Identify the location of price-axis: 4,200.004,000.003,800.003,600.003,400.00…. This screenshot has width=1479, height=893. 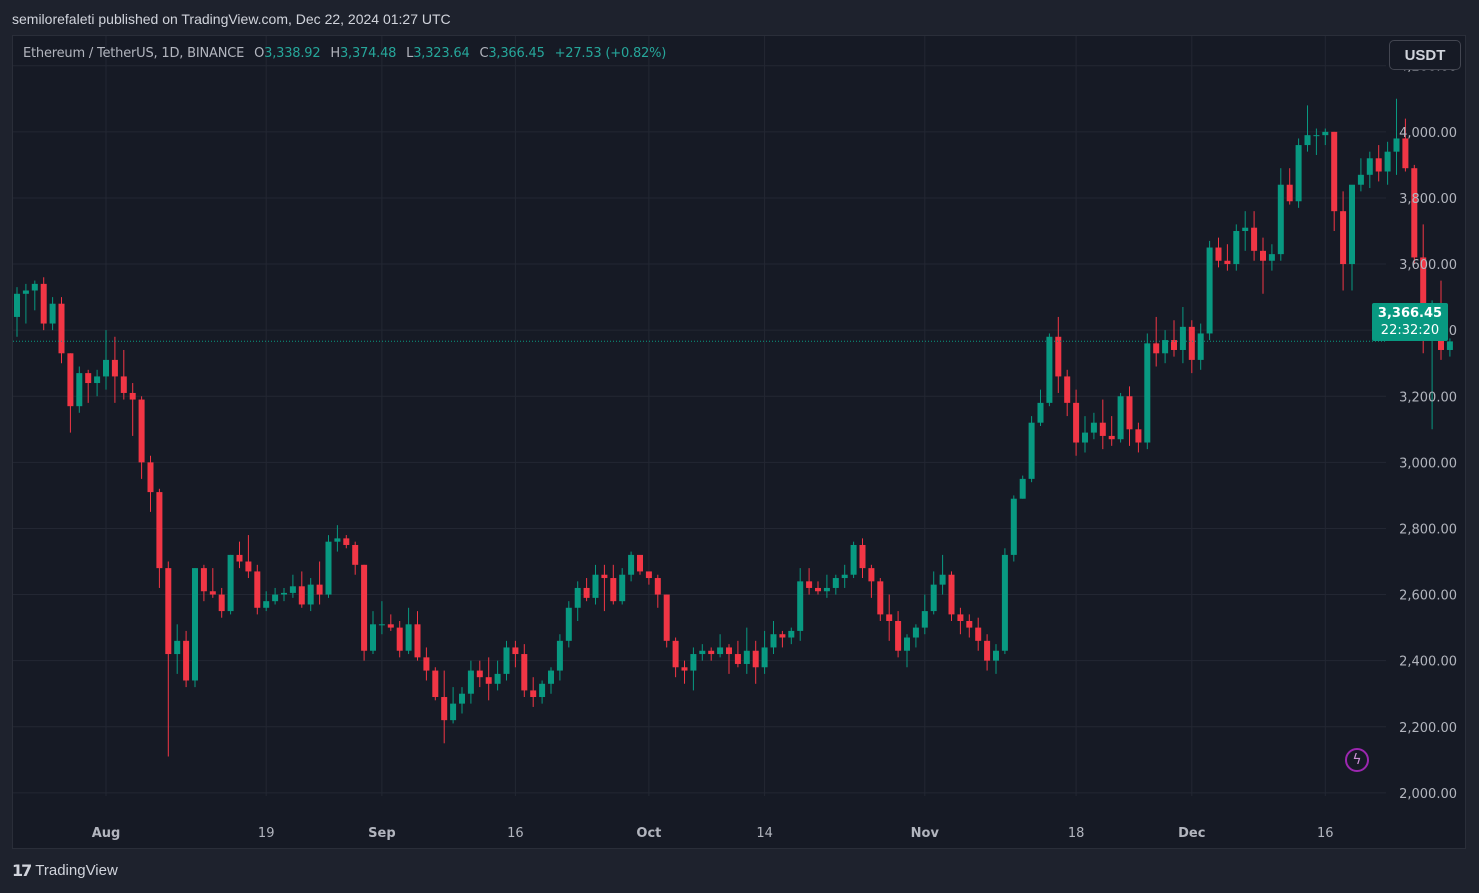
(1428, 431).